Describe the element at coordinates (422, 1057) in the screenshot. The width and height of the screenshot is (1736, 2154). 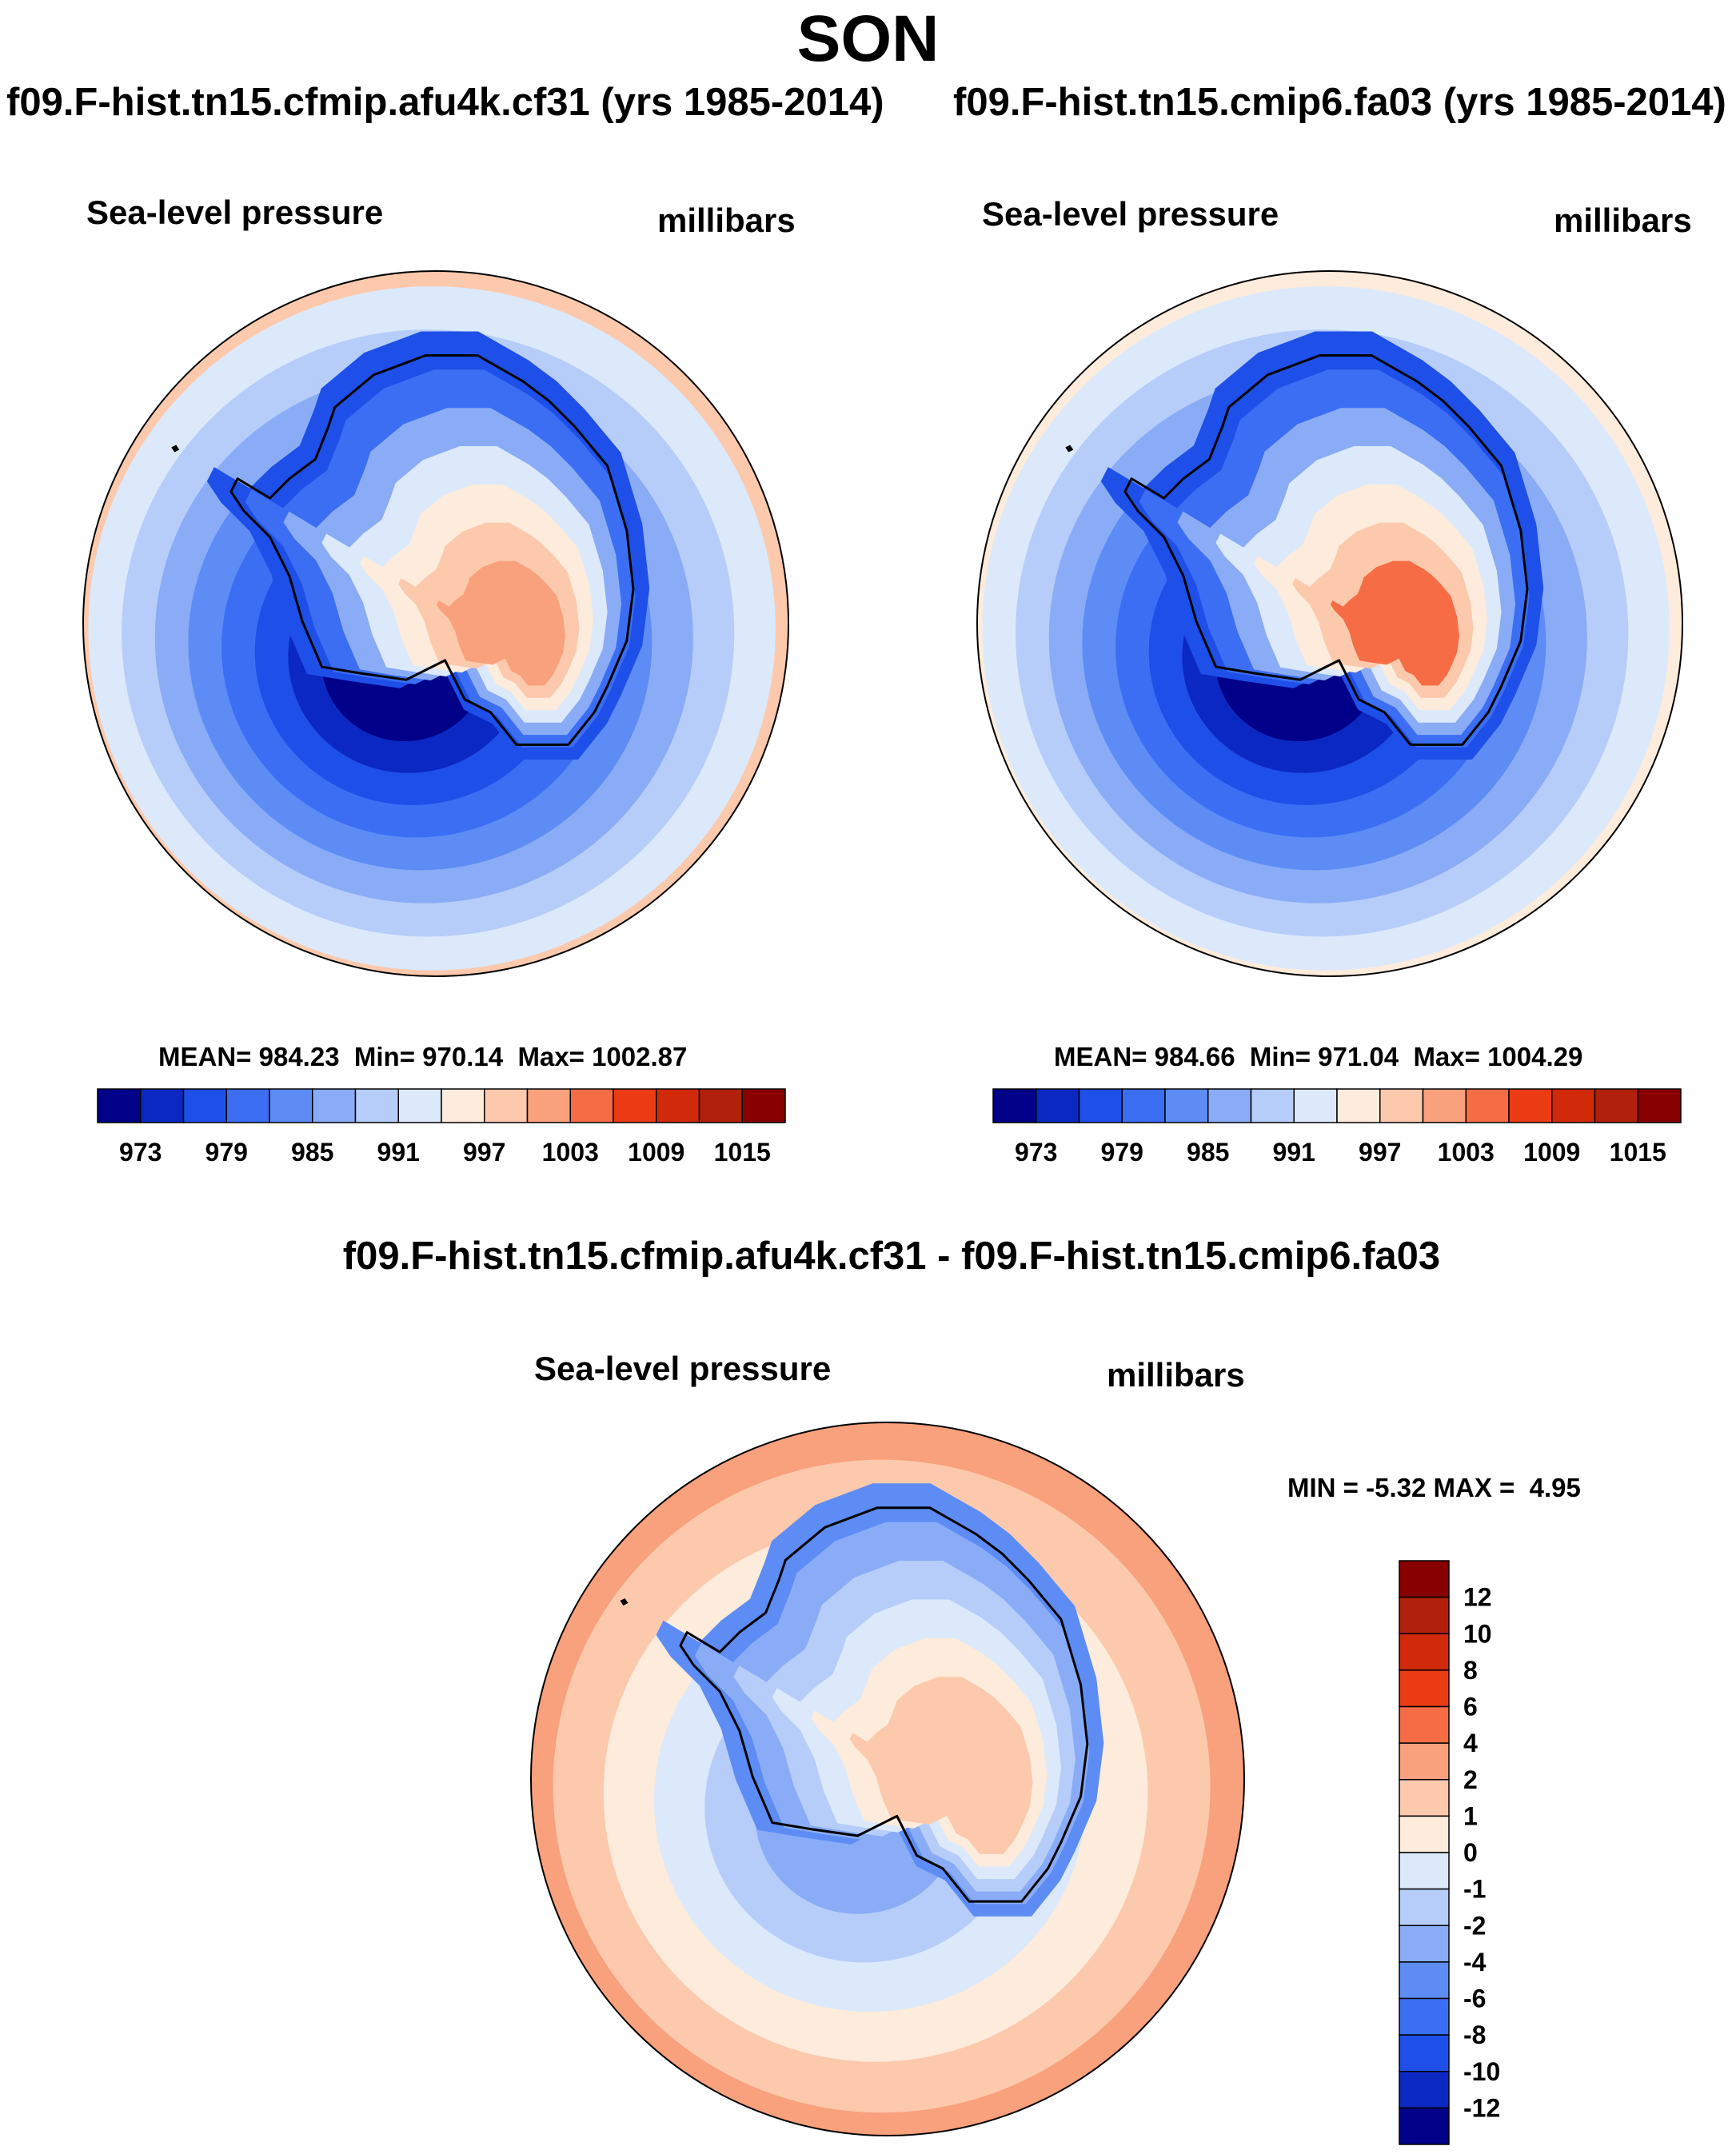
I see `panel1-stats: MEAN= 984.23 Min= 970.14 Max= 1002.87` at that location.